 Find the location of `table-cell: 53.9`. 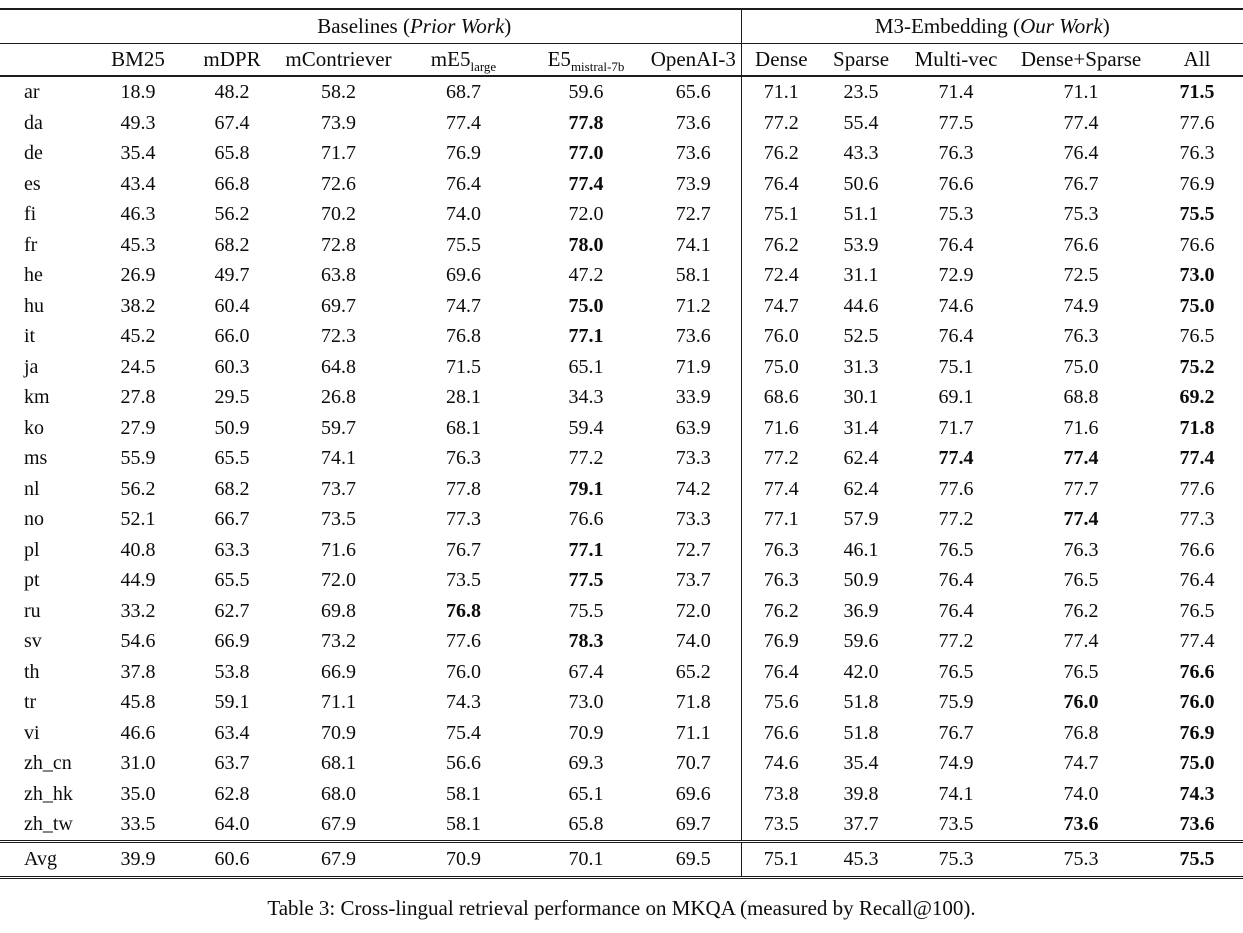

table-cell: 53.9 is located at coordinates (861, 244).